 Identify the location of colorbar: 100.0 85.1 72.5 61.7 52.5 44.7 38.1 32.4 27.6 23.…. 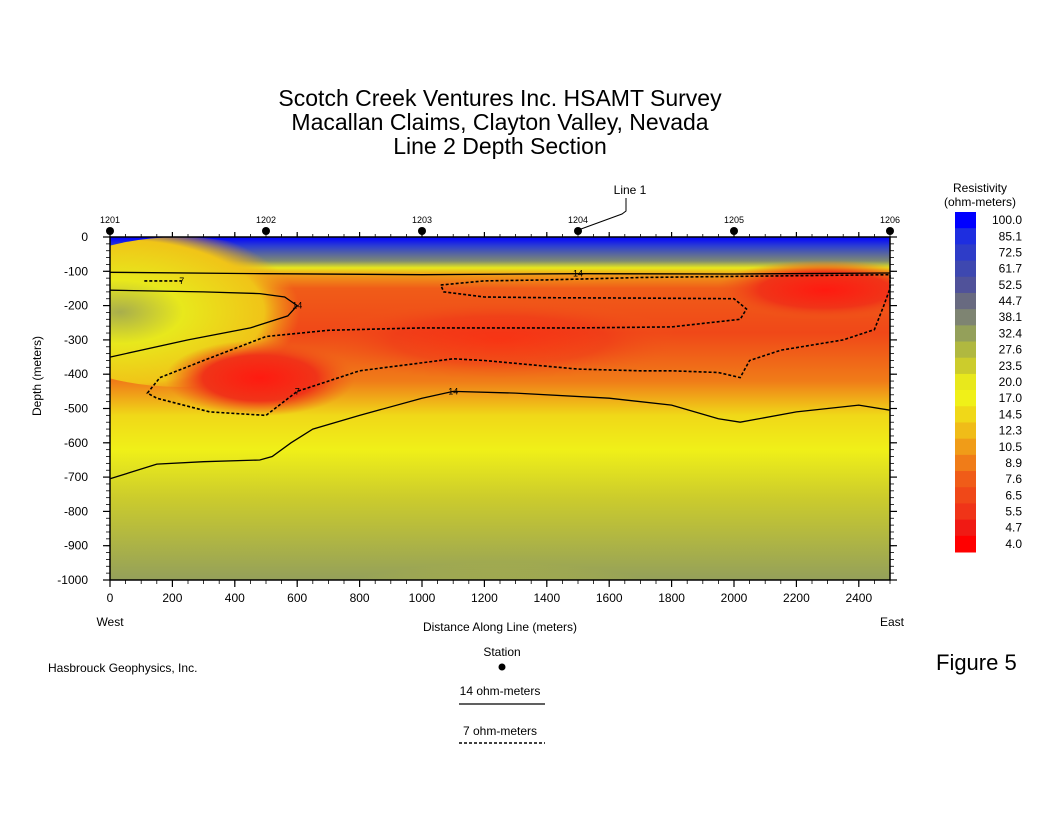
(988, 382).